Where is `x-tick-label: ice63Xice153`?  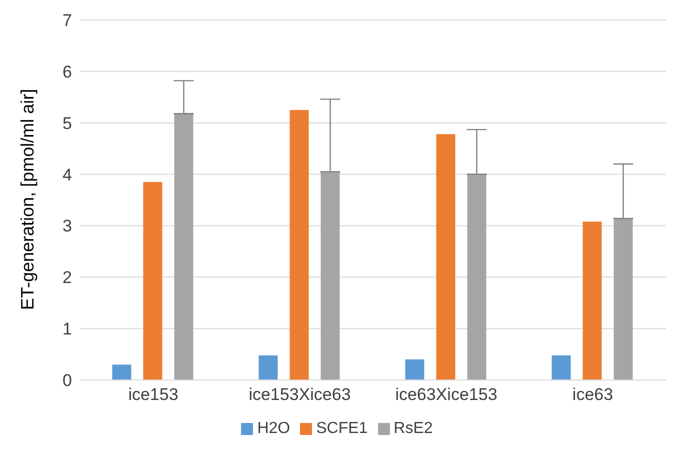 x-tick-label: ice63Xice153 is located at coordinates (446, 394).